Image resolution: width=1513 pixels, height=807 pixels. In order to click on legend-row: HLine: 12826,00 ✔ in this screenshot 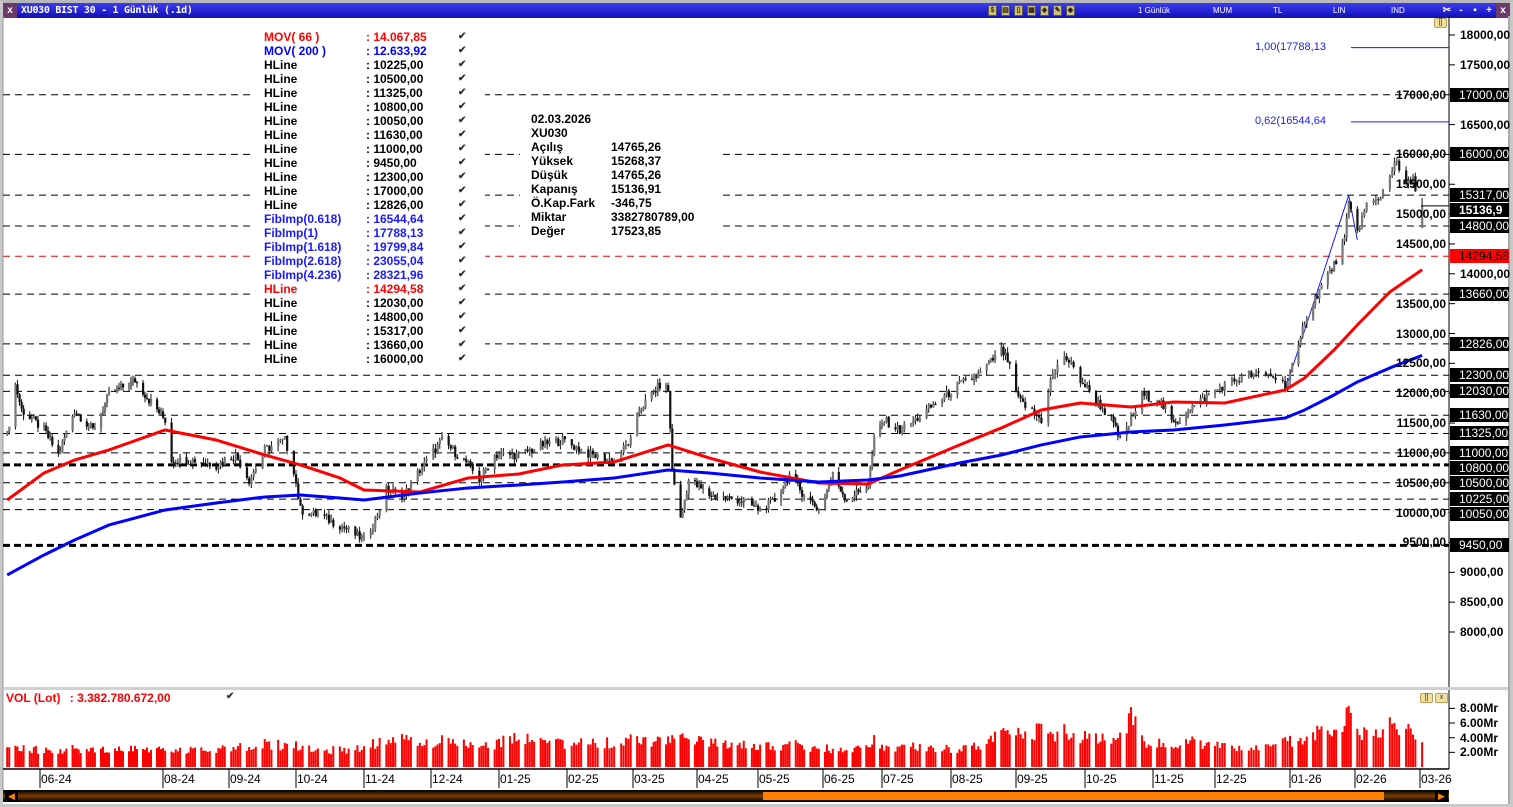, I will do `click(374, 205)`.